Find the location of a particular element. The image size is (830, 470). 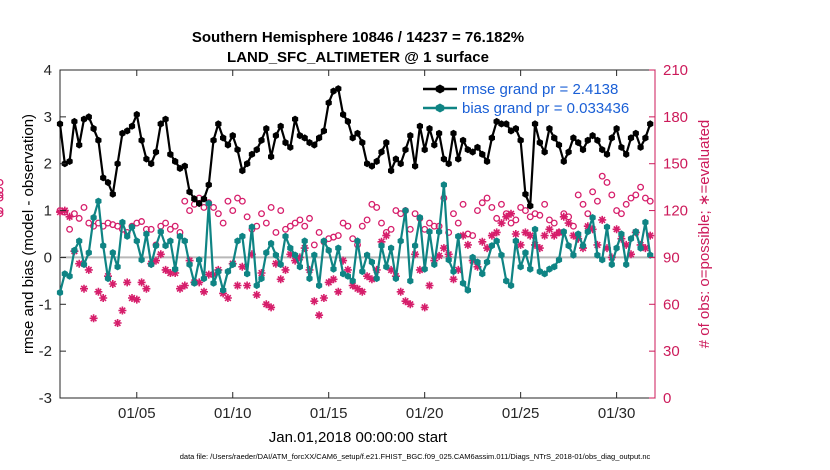

y-right-tick-label: 90 is located at coordinates (671, 257).